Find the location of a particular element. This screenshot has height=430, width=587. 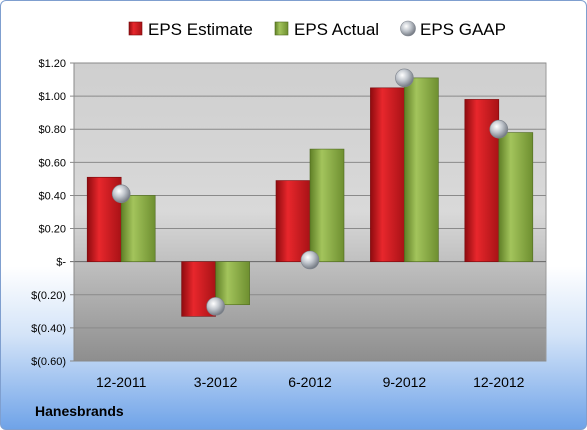

y-tick-label: $1.20 is located at coordinates (52, 64).